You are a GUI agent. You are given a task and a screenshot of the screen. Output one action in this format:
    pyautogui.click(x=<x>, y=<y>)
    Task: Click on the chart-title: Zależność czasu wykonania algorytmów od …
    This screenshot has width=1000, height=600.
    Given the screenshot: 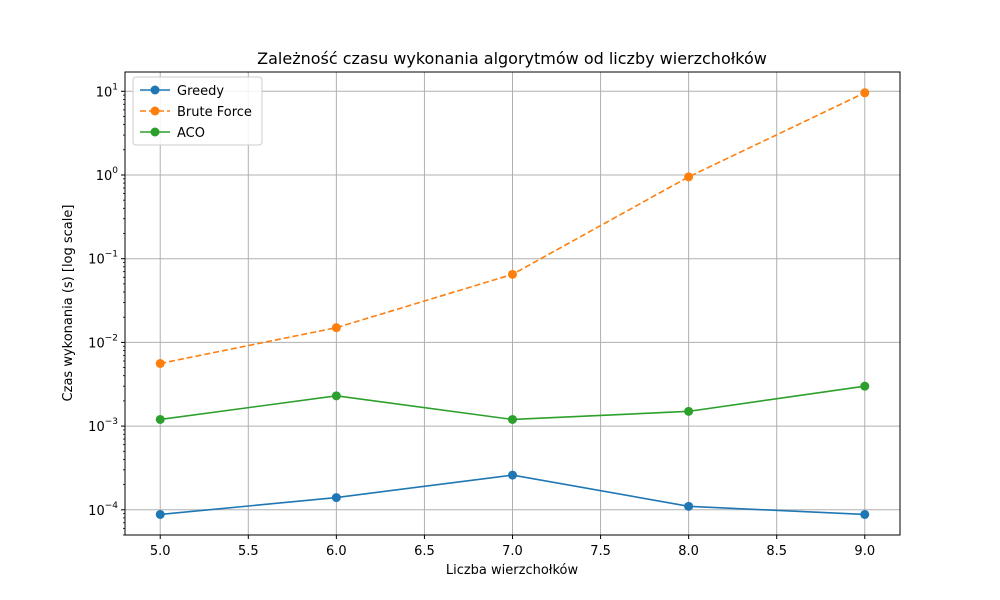 What is the action you would take?
    pyautogui.click(x=512, y=58)
    